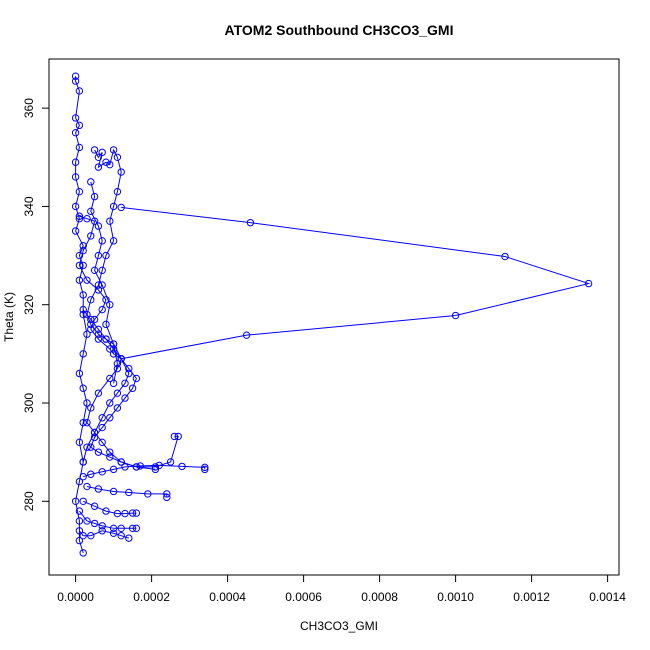 This screenshot has width=650, height=650. I want to click on y-tick-label: 360, so click(29, 108).